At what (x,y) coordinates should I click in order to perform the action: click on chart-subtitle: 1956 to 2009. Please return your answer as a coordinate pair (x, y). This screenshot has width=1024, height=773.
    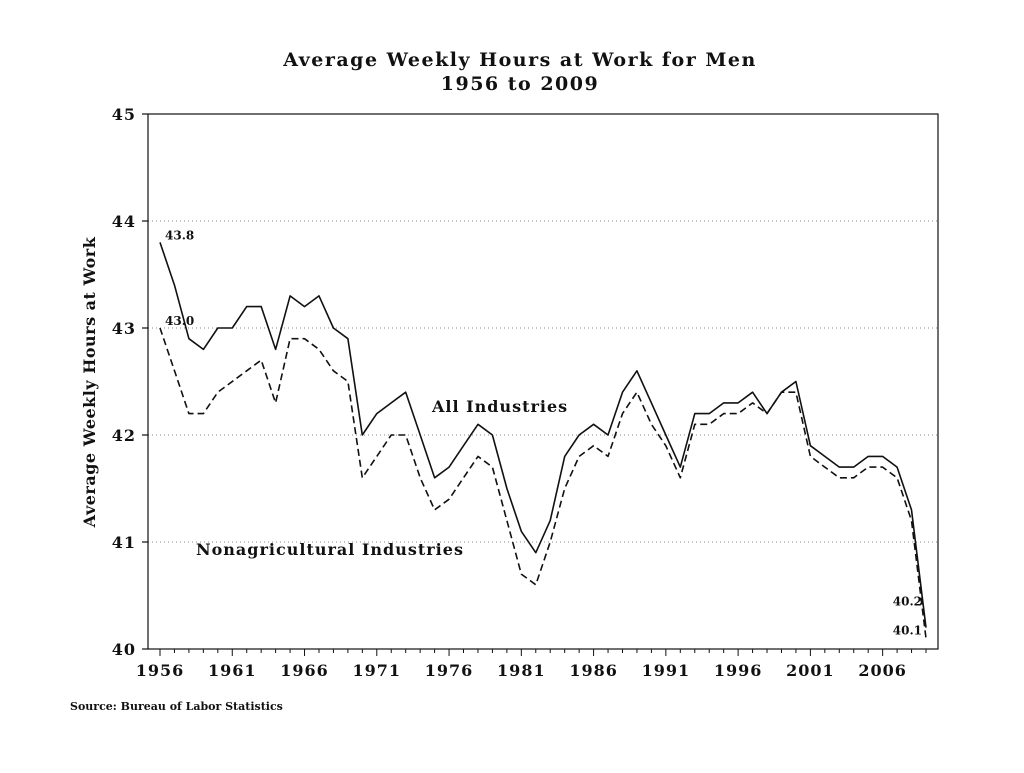
    Looking at the image, I should click on (520, 84).